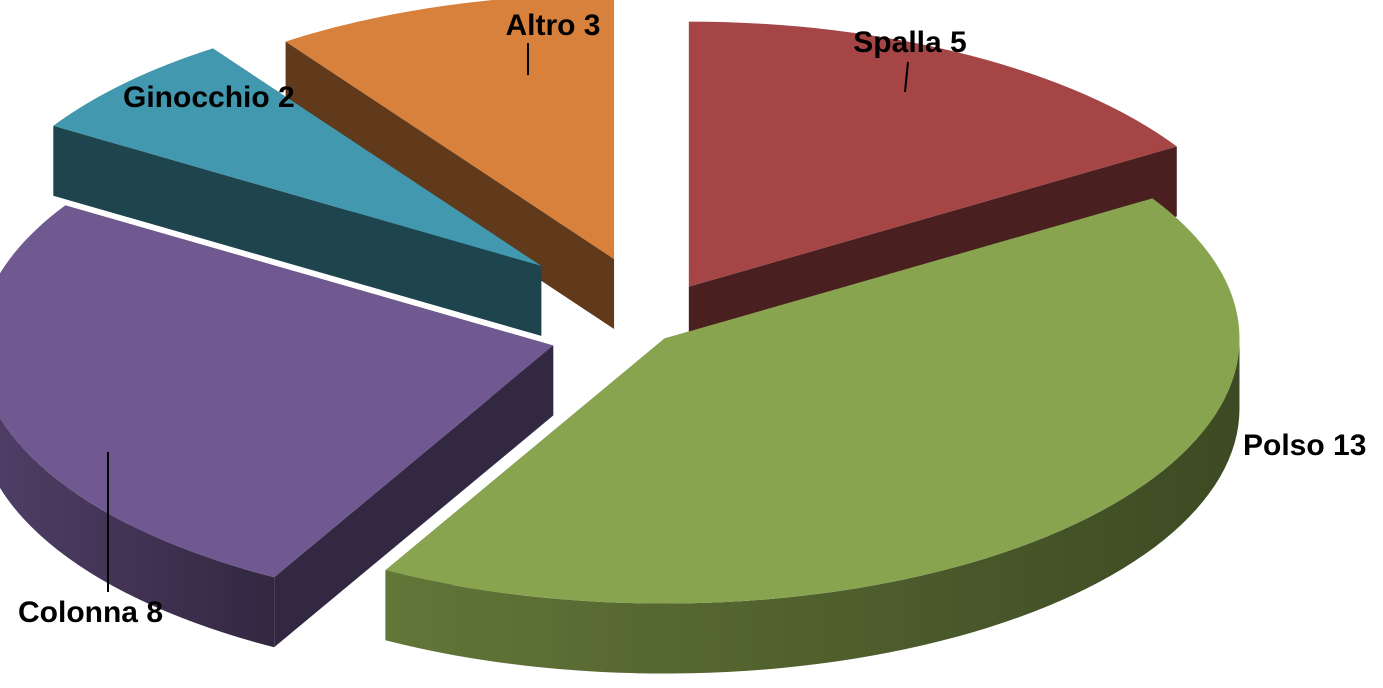 The height and width of the screenshot is (688, 1383). I want to click on slice-label-ginocchio: Ginocchio 2, so click(209, 97).